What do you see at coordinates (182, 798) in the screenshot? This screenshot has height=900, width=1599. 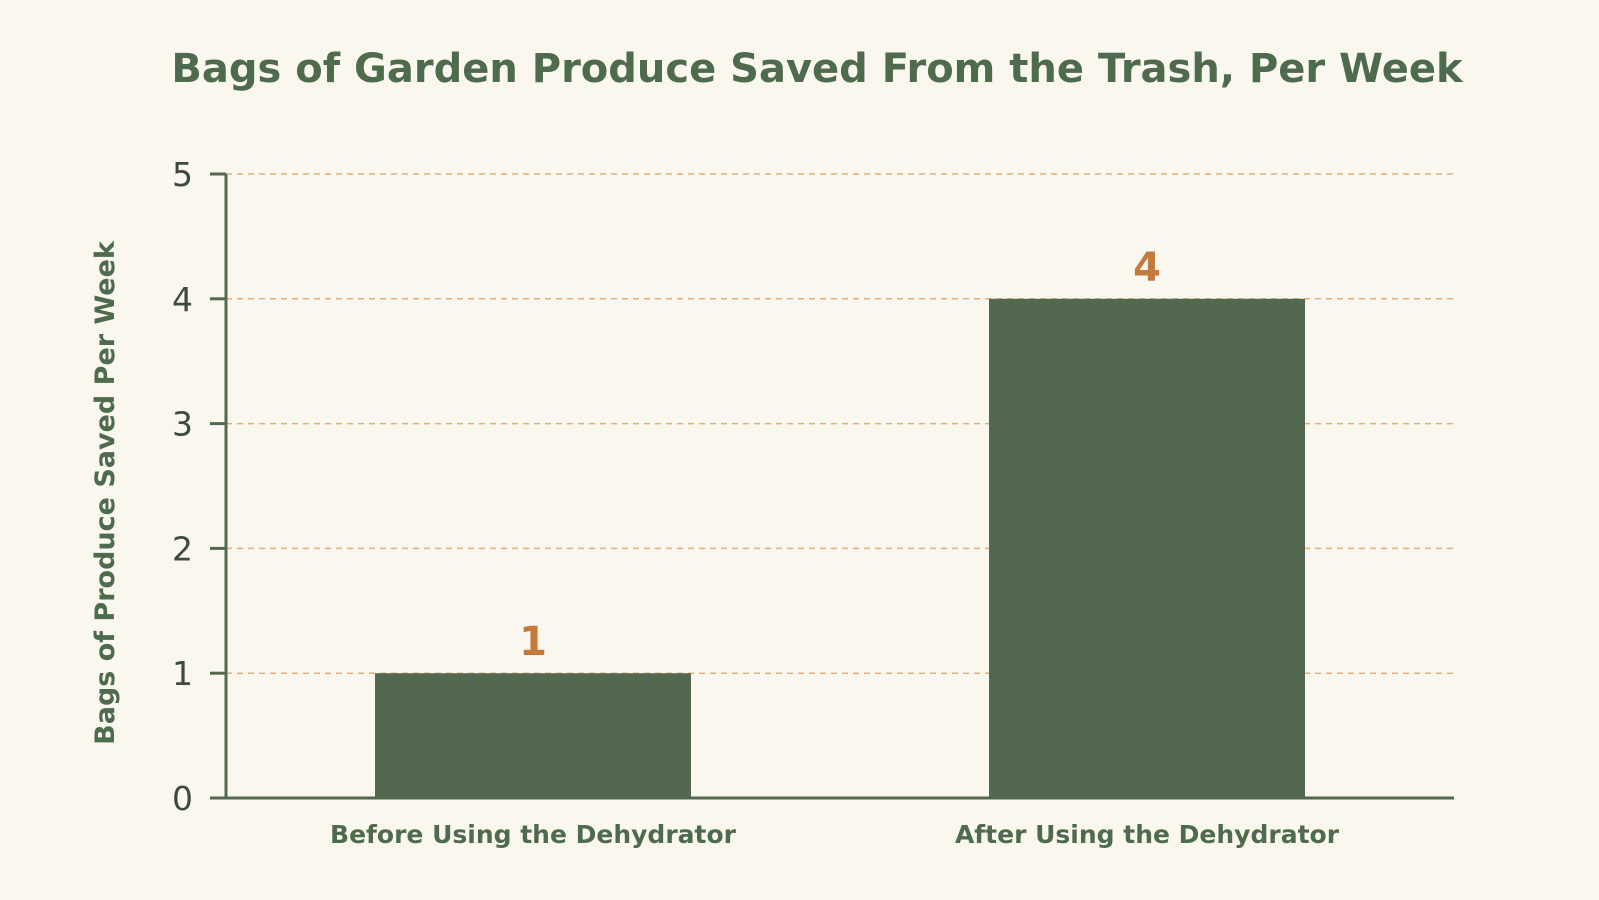 I see `y-tick-label: 0` at bounding box center [182, 798].